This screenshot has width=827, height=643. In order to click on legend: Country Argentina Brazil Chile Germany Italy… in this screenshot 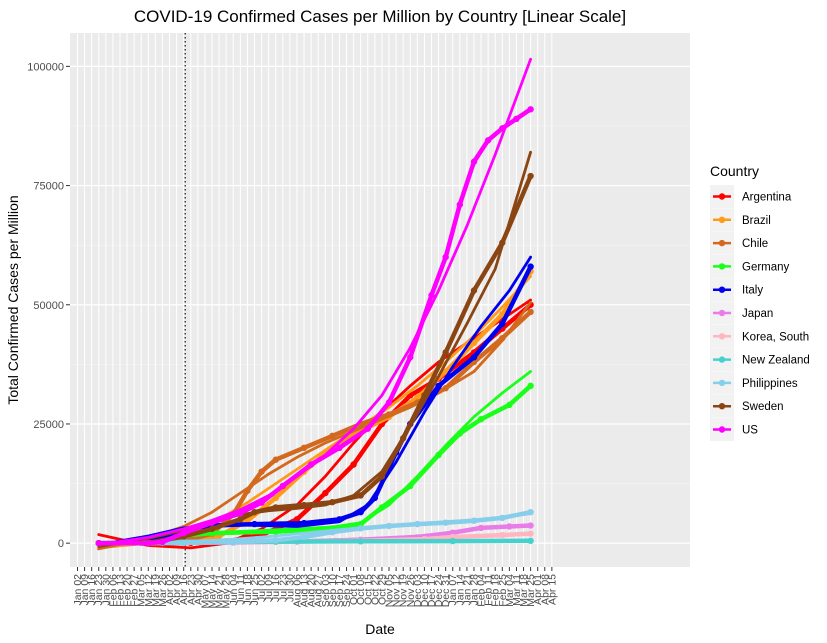, I will do `click(760, 302)`.